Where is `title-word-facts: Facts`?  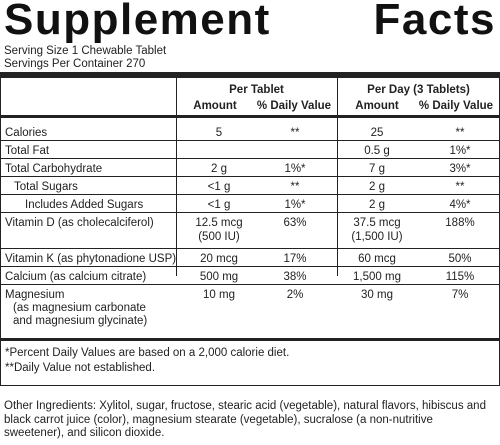 title-word-facts: Facts is located at coordinates (434, 22).